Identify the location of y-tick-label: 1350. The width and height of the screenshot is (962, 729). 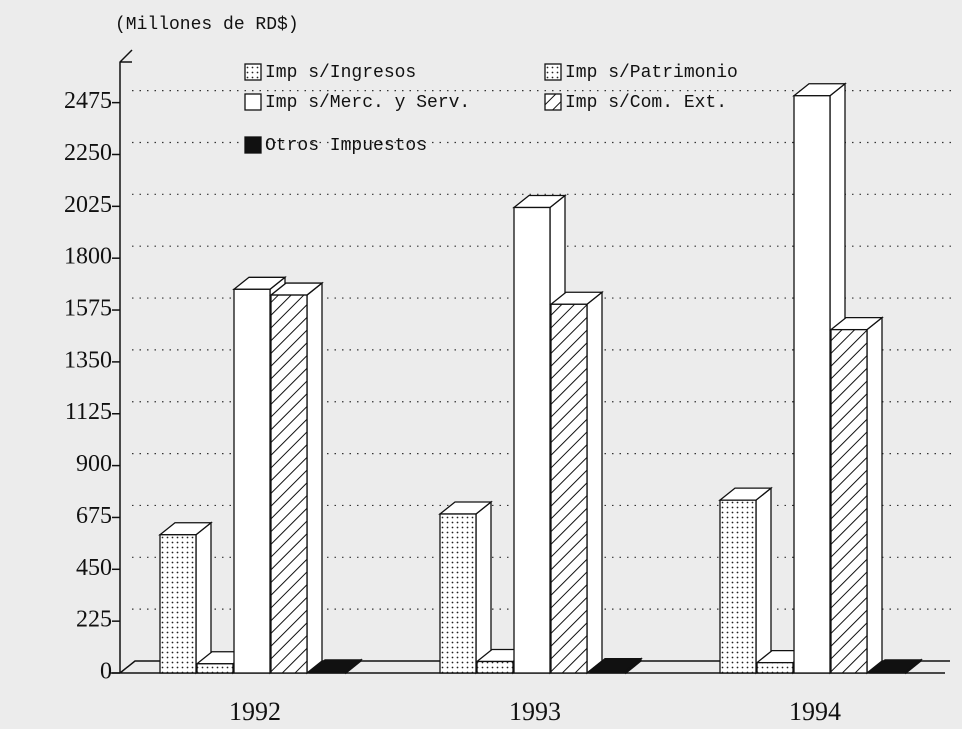
(88, 360).